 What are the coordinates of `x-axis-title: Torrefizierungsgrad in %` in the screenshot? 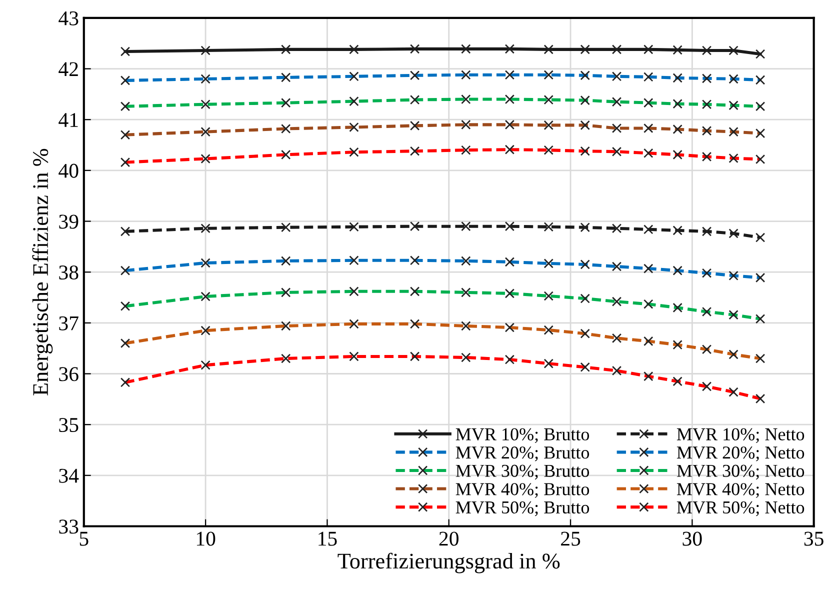 It's located at (449, 563).